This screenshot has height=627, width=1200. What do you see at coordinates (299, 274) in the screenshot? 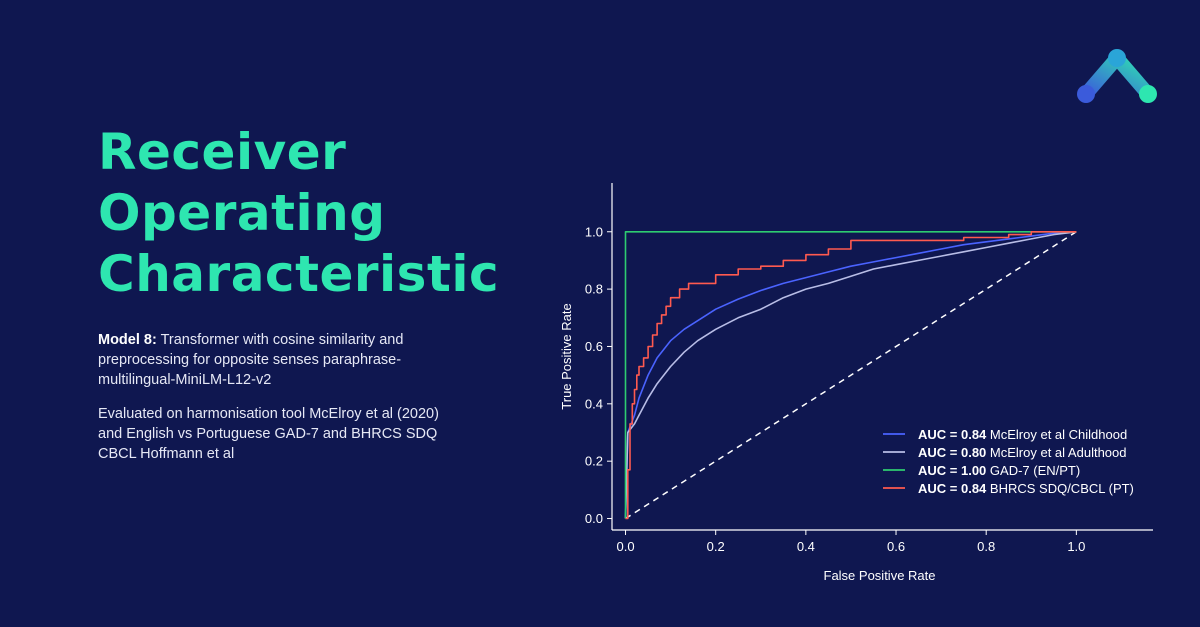
I see `title-line-3: Characteristic` at bounding box center [299, 274].